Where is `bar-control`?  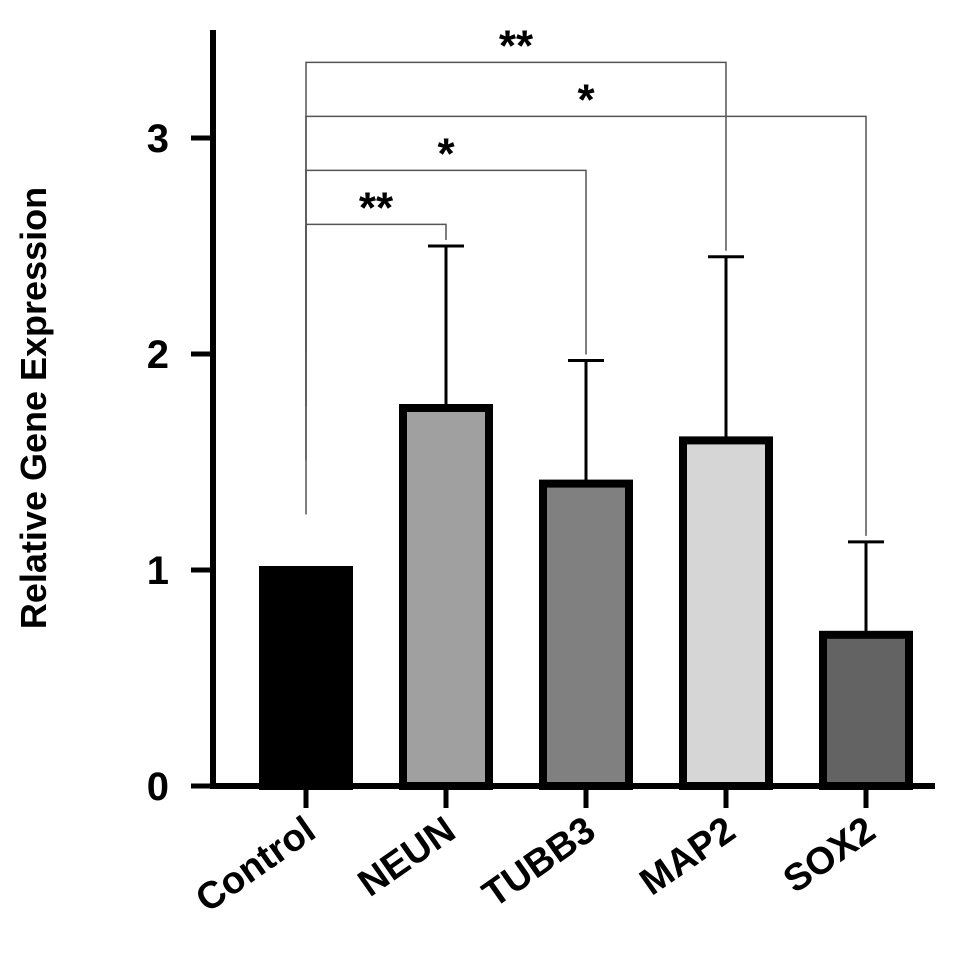
bar-control is located at coordinates (306, 678).